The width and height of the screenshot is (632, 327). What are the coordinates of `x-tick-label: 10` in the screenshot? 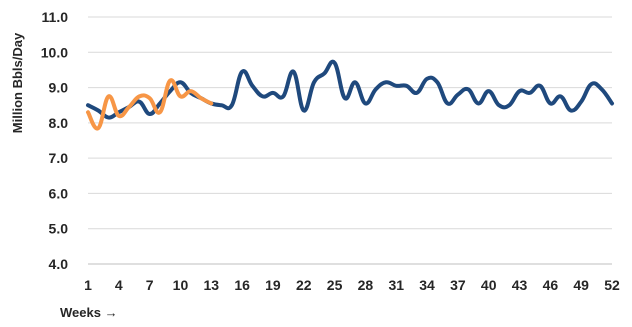 It's located at (181, 285).